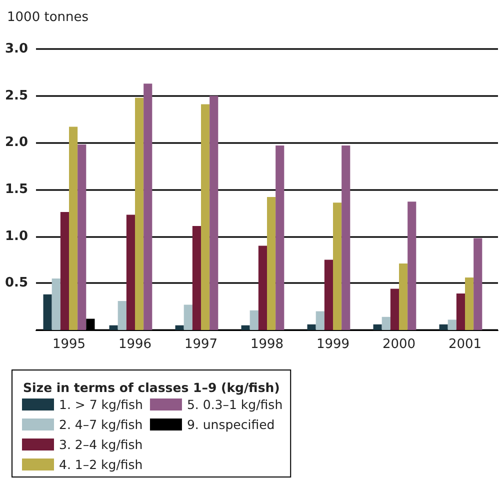 Image resolution: width=500 pixels, height=491 pixels. I want to click on y-tick-label: 1.0, so click(16, 236).